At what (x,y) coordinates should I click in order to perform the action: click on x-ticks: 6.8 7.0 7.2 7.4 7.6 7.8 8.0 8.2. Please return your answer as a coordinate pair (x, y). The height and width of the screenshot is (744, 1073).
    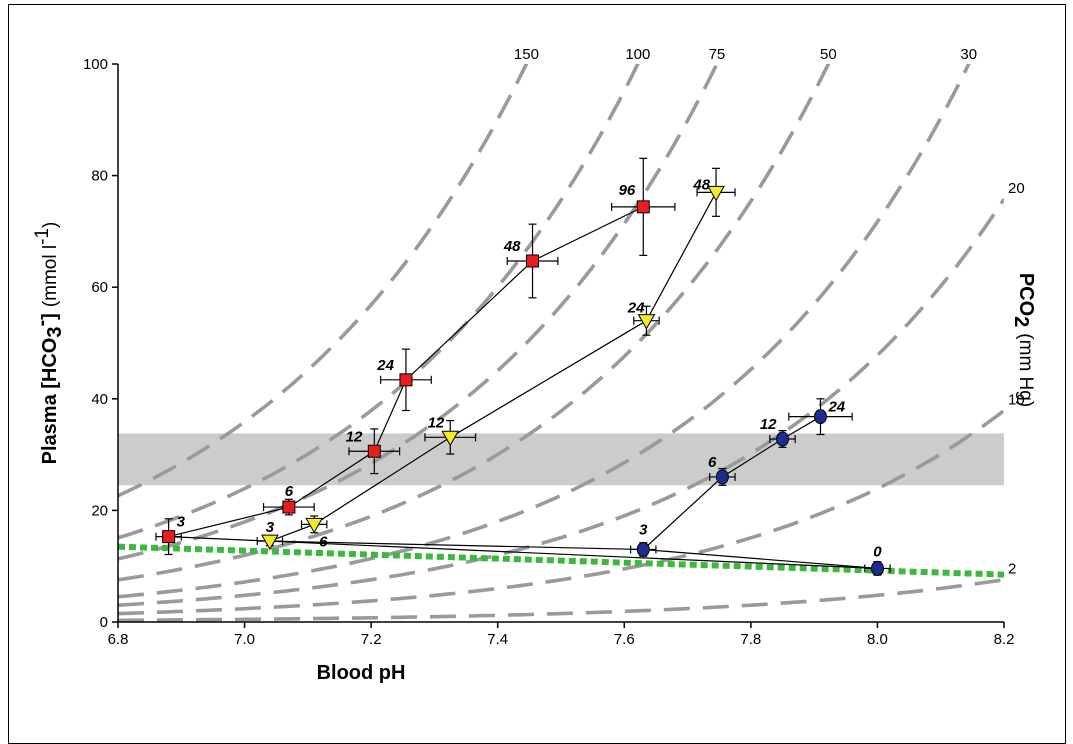
    Looking at the image, I should click on (561, 635).